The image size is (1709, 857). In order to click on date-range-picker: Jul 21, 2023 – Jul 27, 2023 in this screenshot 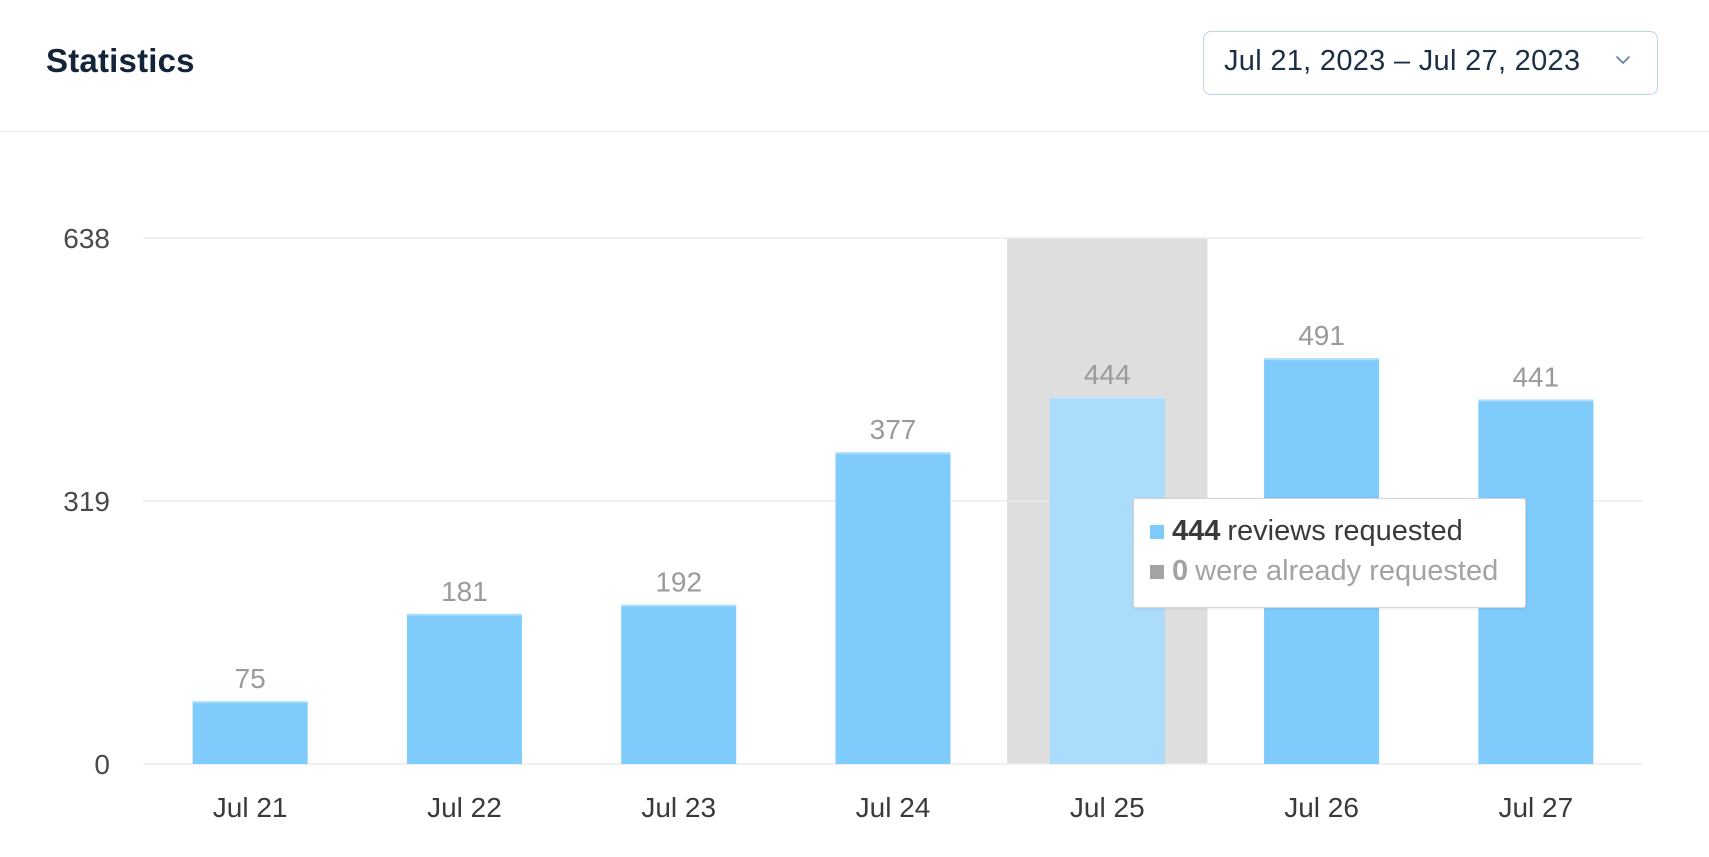, I will do `click(1430, 63)`.